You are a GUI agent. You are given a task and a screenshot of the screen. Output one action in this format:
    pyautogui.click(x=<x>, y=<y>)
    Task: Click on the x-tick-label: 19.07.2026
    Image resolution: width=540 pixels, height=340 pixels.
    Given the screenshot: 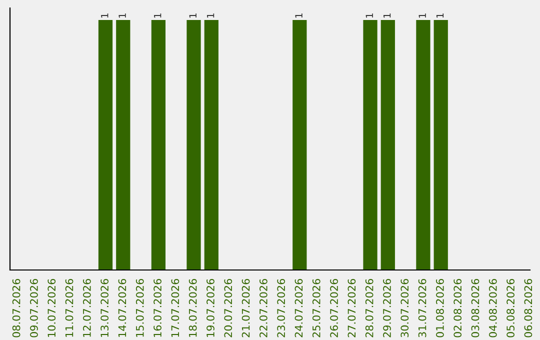 What is the action you would take?
    pyautogui.click(x=210, y=307)
    